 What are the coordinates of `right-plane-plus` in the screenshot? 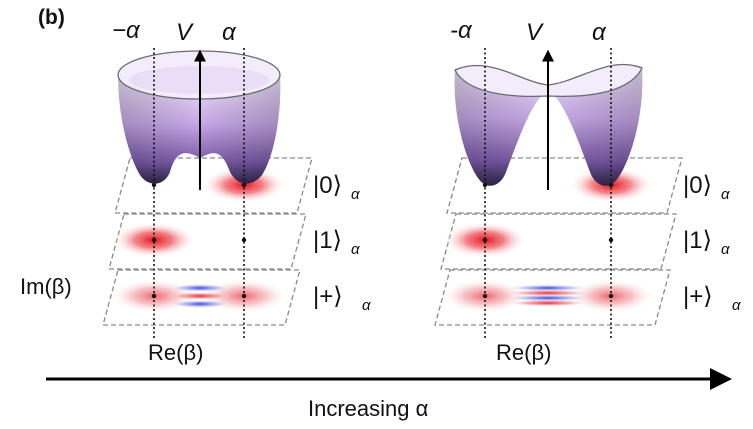 It's located at (552, 297).